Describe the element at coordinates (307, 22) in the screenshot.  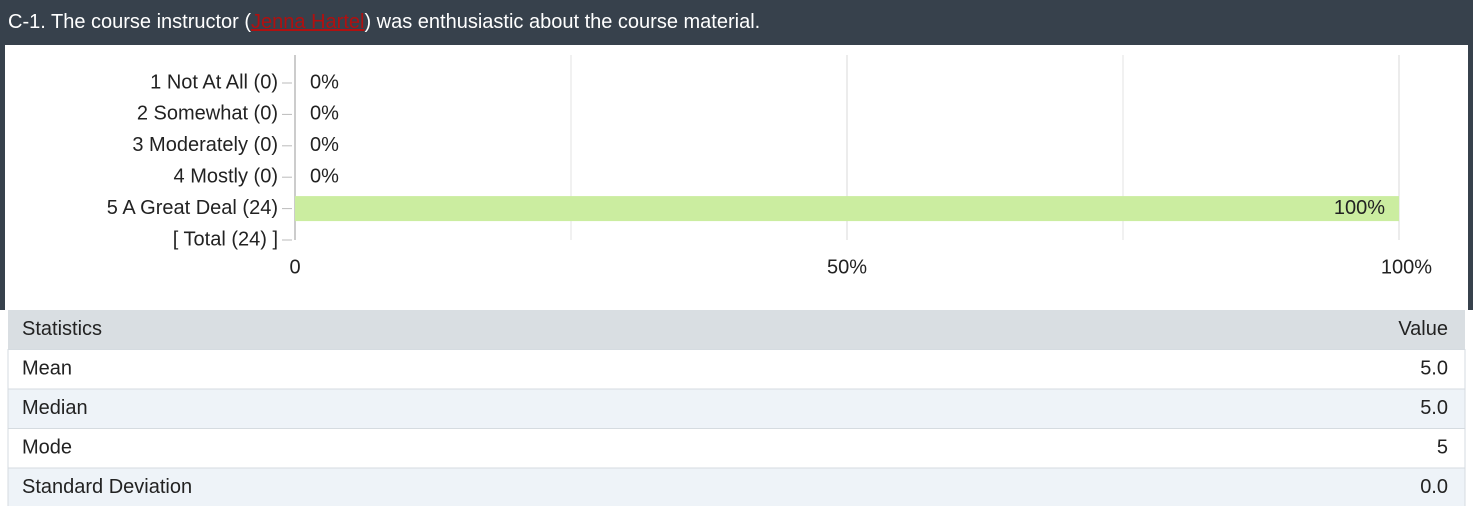
I see `instructor-link: Jenna Hartel` at that location.